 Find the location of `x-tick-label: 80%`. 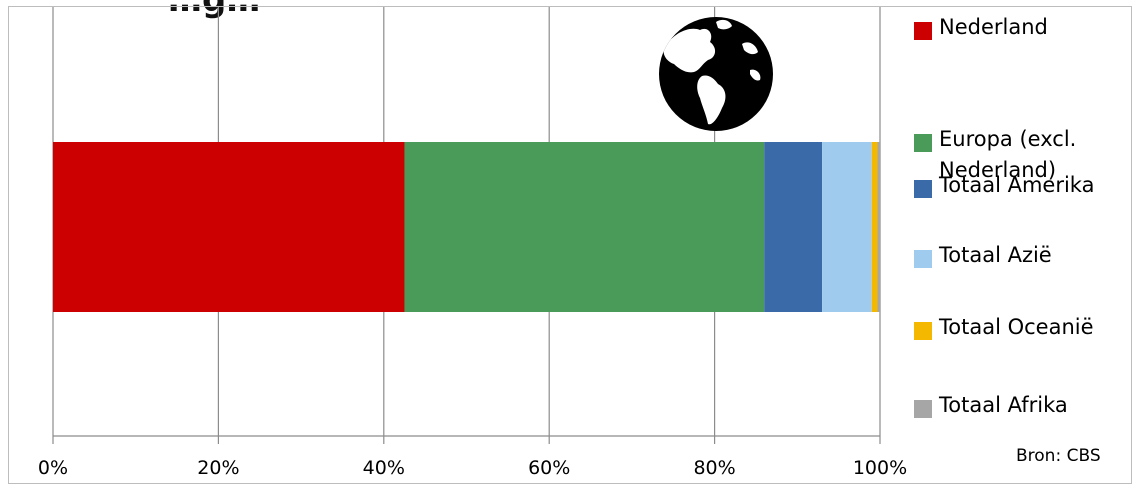

x-tick-label: 80% is located at coordinates (714, 468).